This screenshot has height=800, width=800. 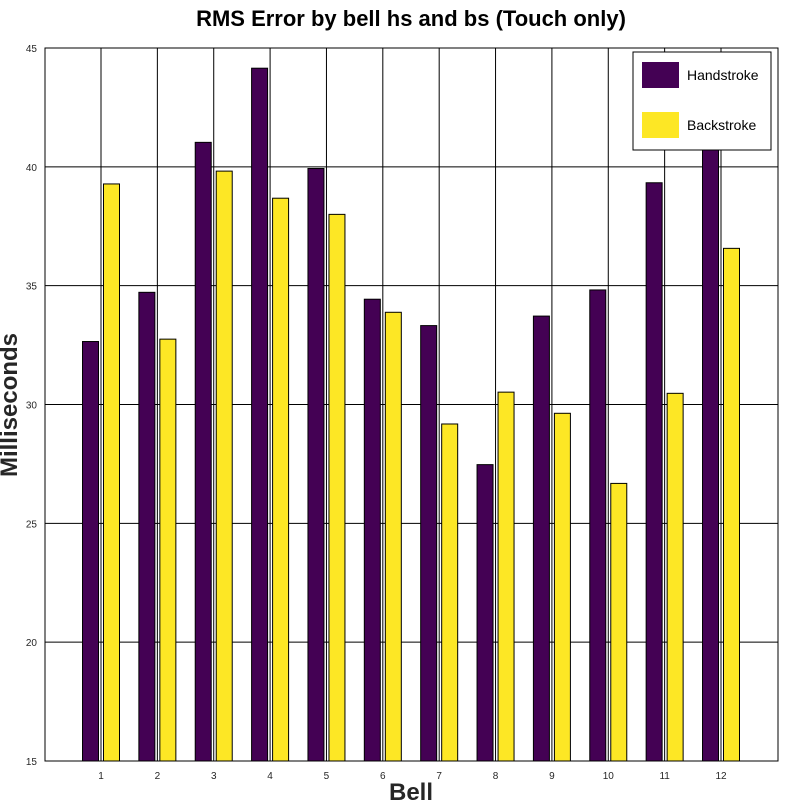 I want to click on y-tick-label: 15, so click(x=32, y=762).